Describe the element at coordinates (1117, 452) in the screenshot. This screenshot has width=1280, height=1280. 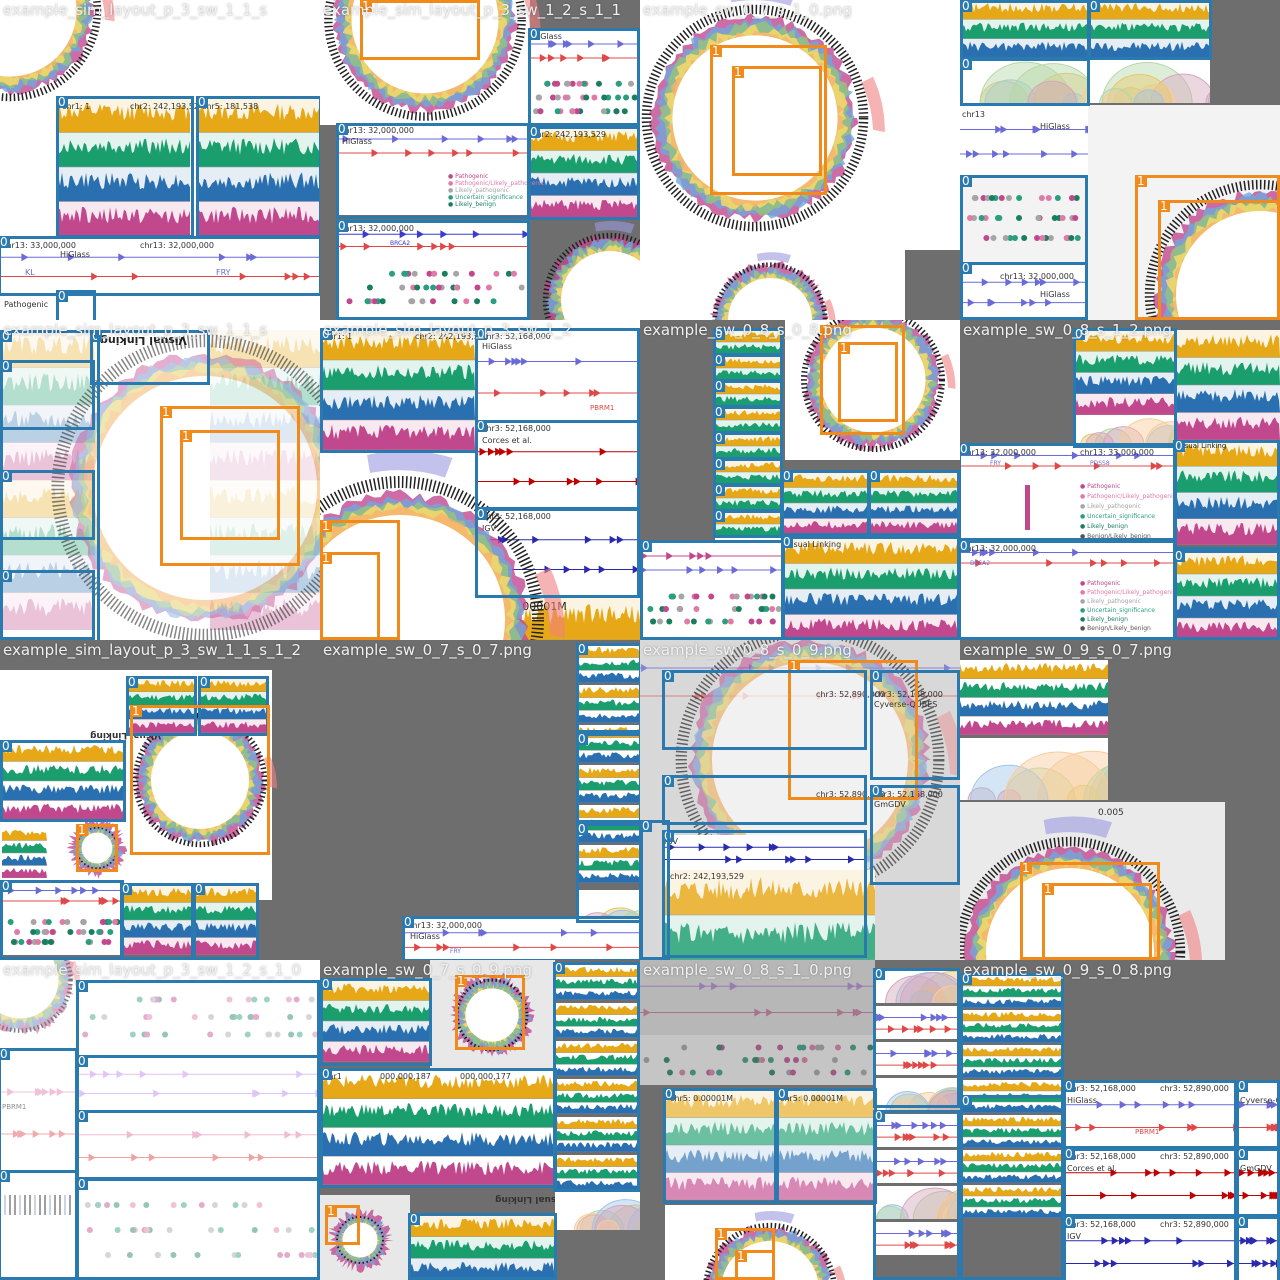
I see `axis-label: chr13: 33,000,000` at that location.